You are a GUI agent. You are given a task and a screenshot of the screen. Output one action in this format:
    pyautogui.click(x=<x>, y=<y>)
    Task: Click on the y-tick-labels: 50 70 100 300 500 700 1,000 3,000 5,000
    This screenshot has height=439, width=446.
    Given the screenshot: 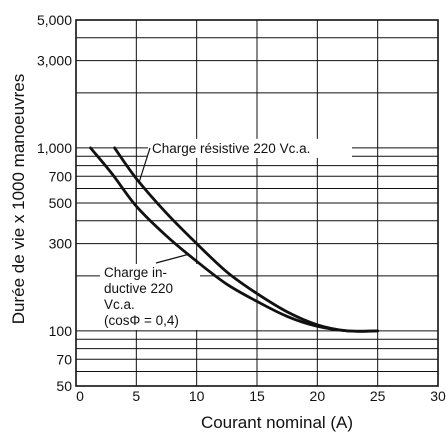 What is the action you would take?
    pyautogui.click(x=54, y=203)
    